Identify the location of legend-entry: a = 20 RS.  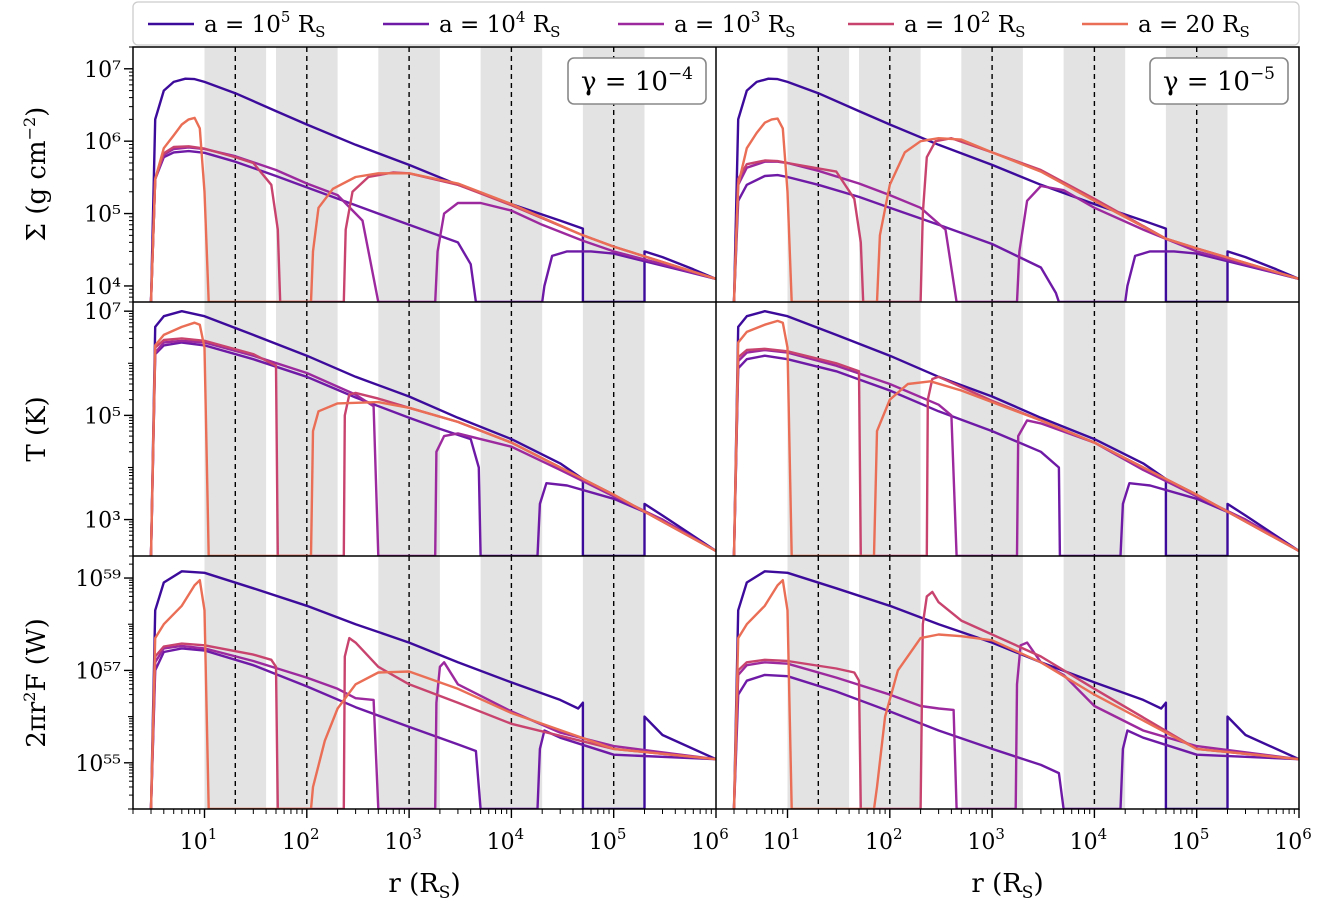
(1166, 26).